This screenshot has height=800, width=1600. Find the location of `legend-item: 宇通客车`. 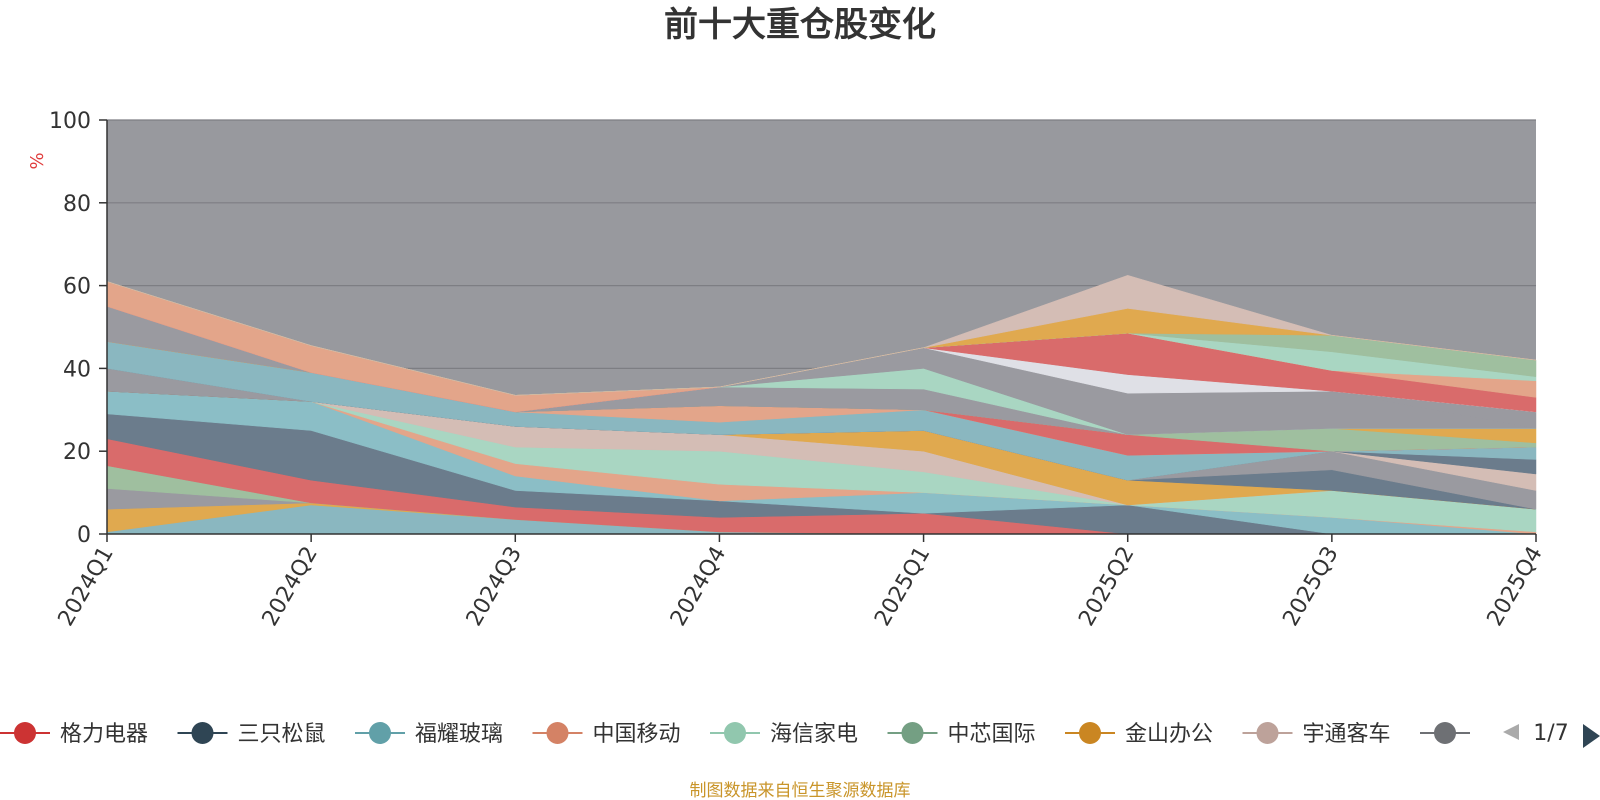

legend-item: 宇通客车 is located at coordinates (1316, 734).